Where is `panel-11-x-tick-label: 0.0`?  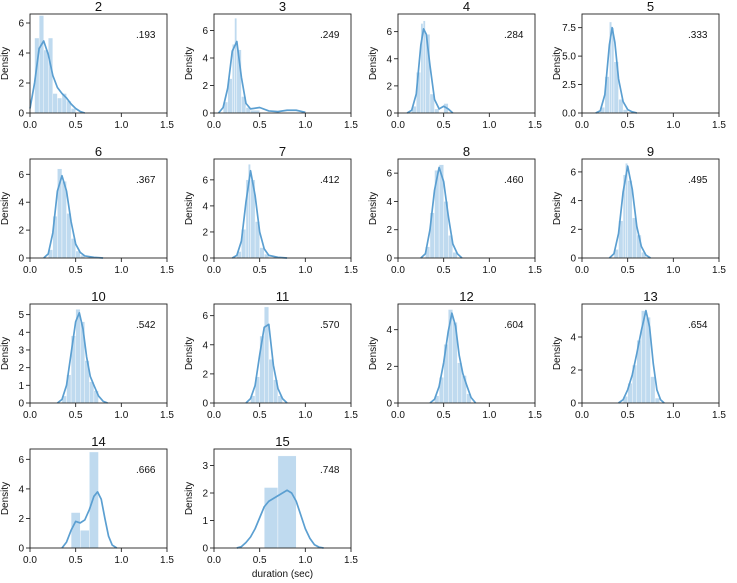
panel-11-x-tick-label: 0.0 is located at coordinates (214, 415).